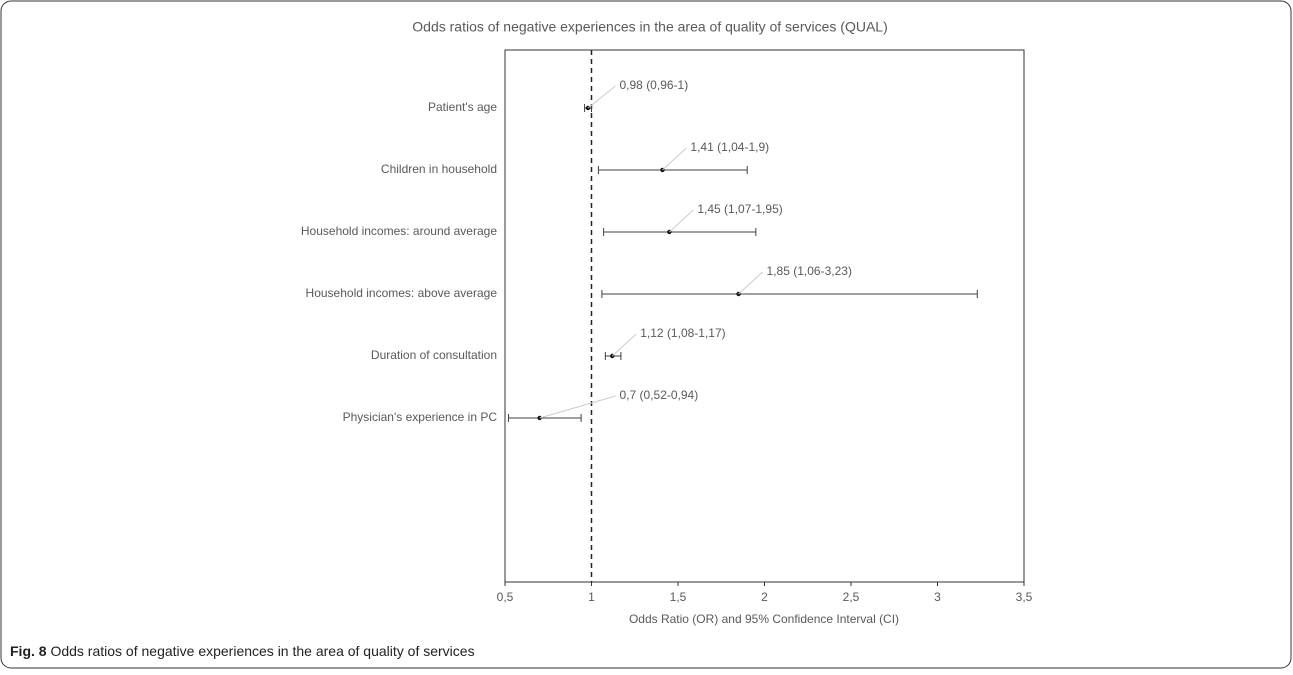 This screenshot has height=675, width=1293. What do you see at coordinates (420, 417) in the screenshot?
I see `y-tick-label: Physician's experience in PC` at bounding box center [420, 417].